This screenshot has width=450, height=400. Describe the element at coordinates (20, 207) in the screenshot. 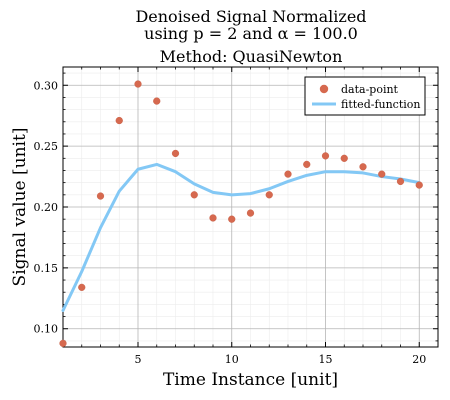

I see `y-axis-label: Signal value [unit]` at that location.